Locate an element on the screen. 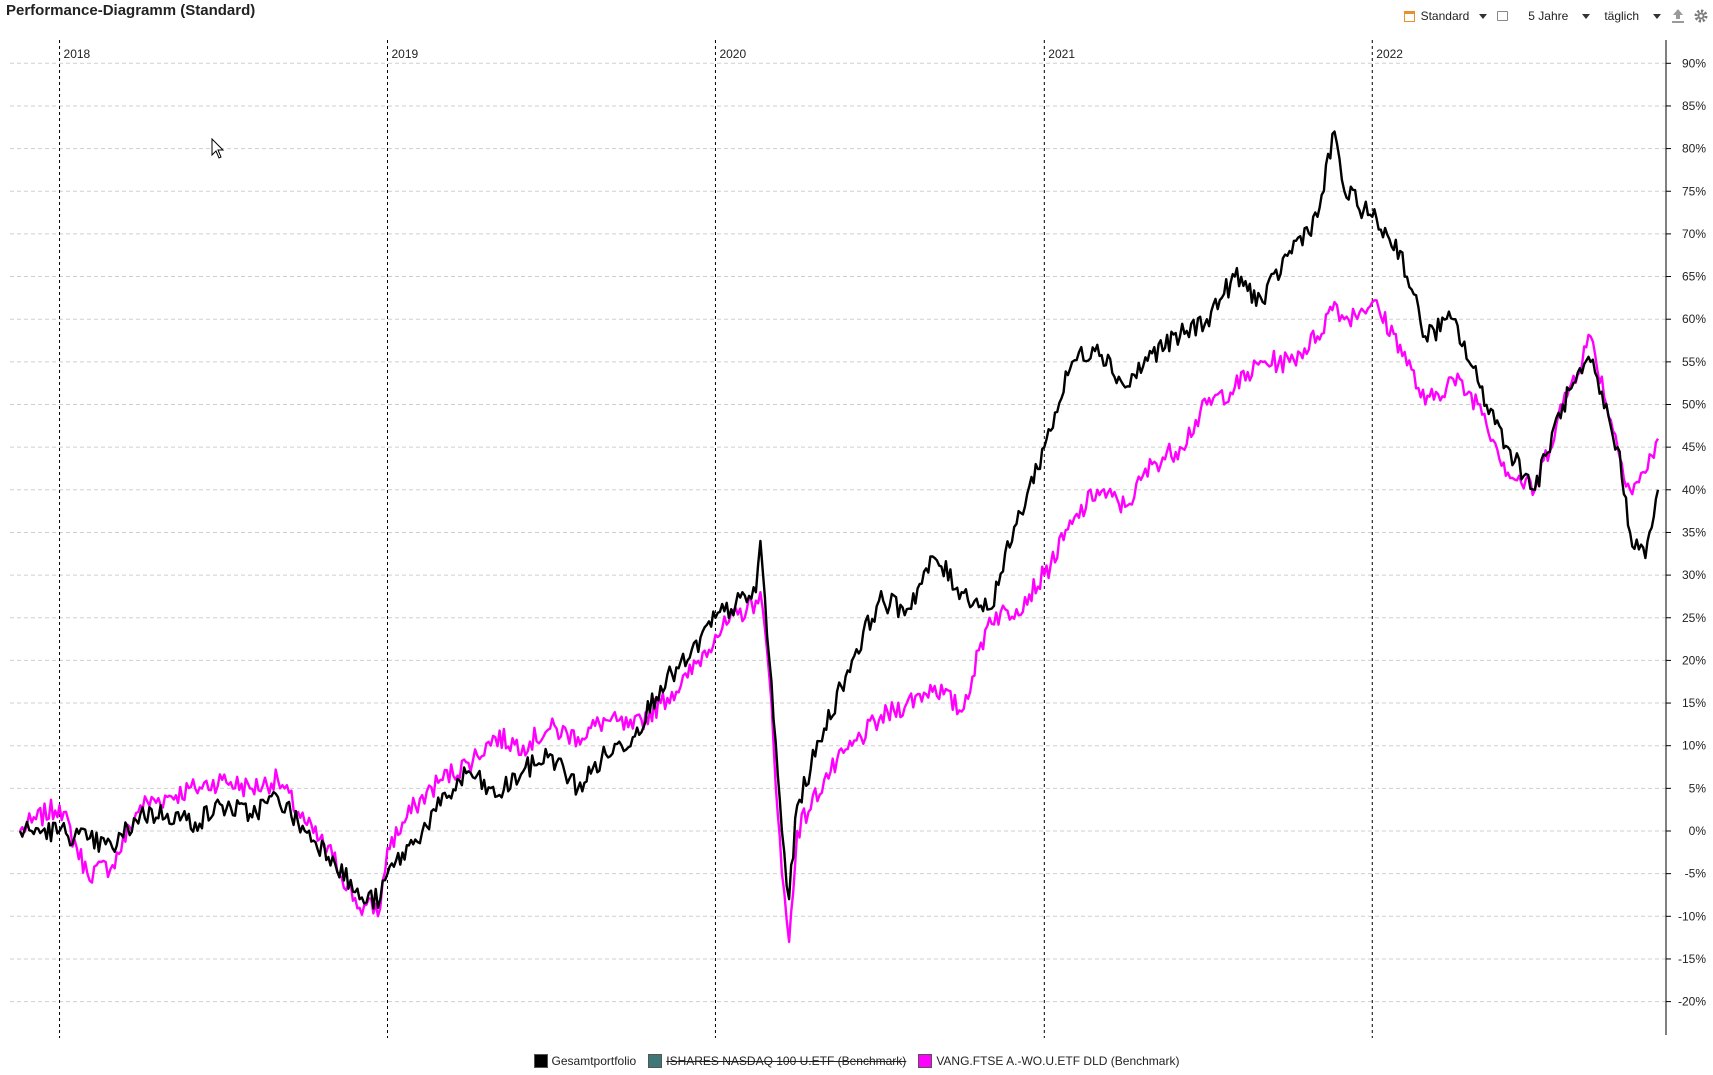 The height and width of the screenshot is (1075, 1713). chart-toolbar: Standard 5 Jahre täglich is located at coordinates (1551, 16).